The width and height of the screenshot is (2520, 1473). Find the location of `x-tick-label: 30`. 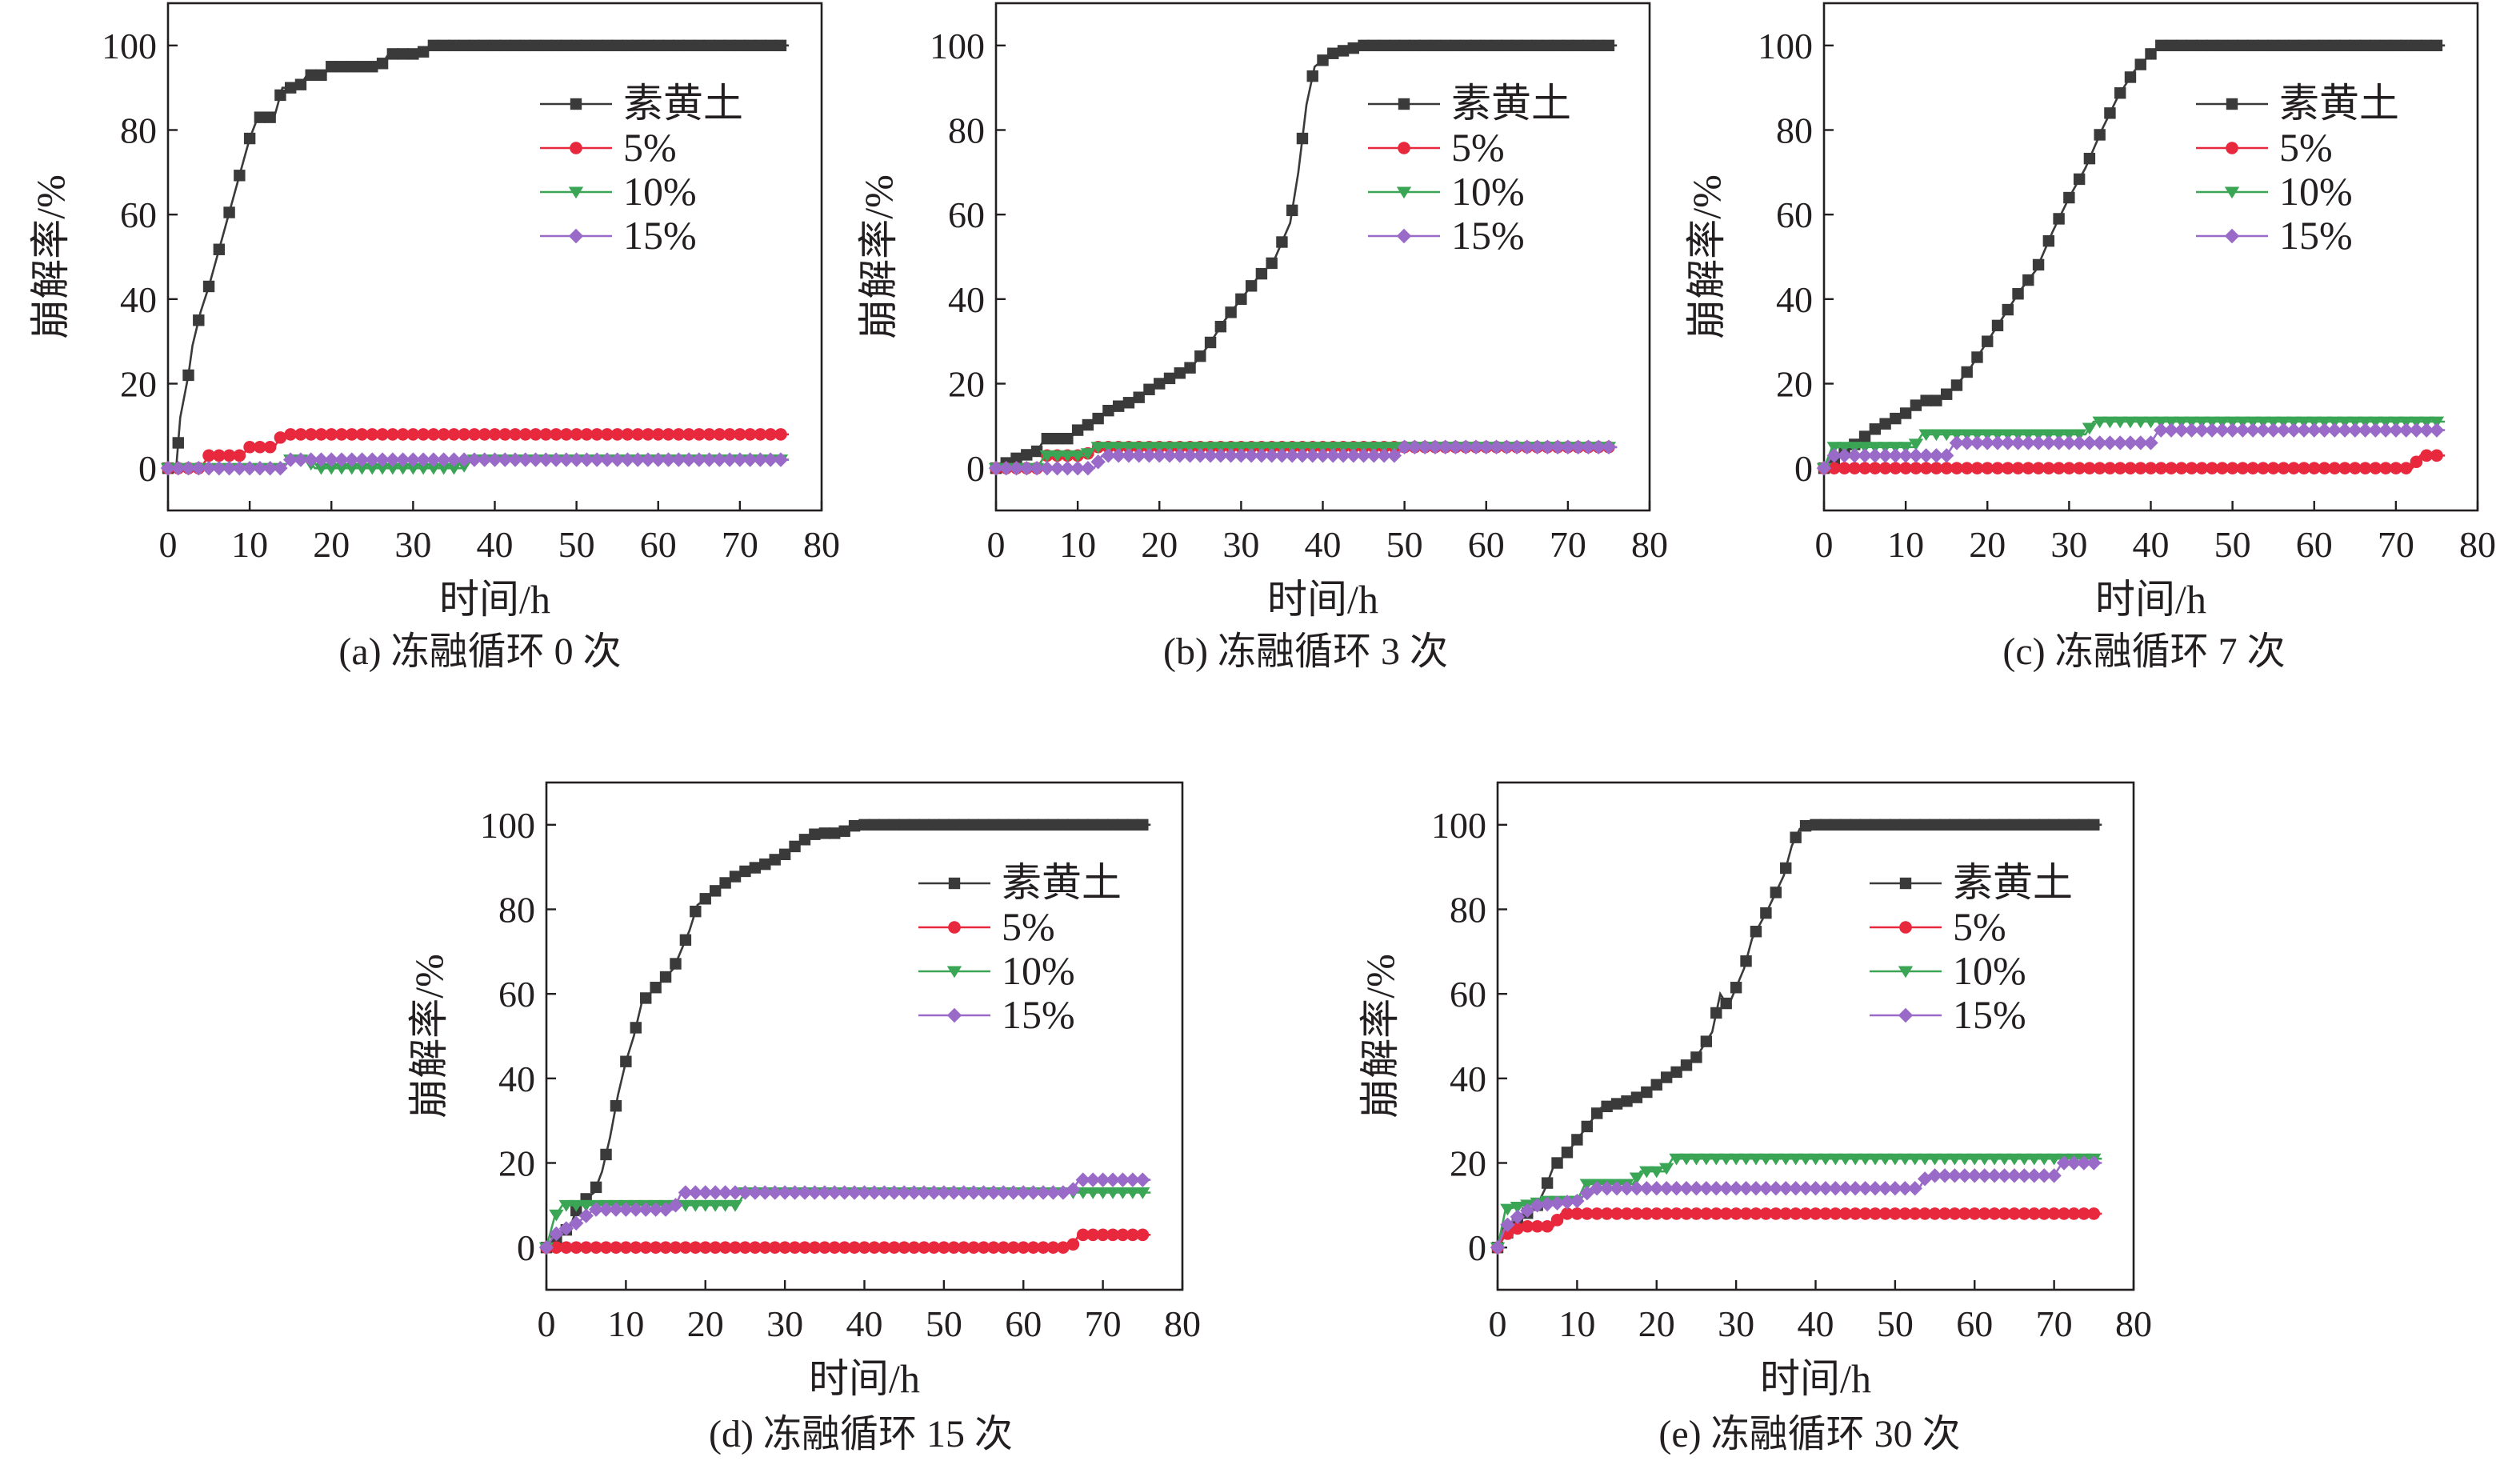

x-tick-label: 30 is located at coordinates (784, 1323).